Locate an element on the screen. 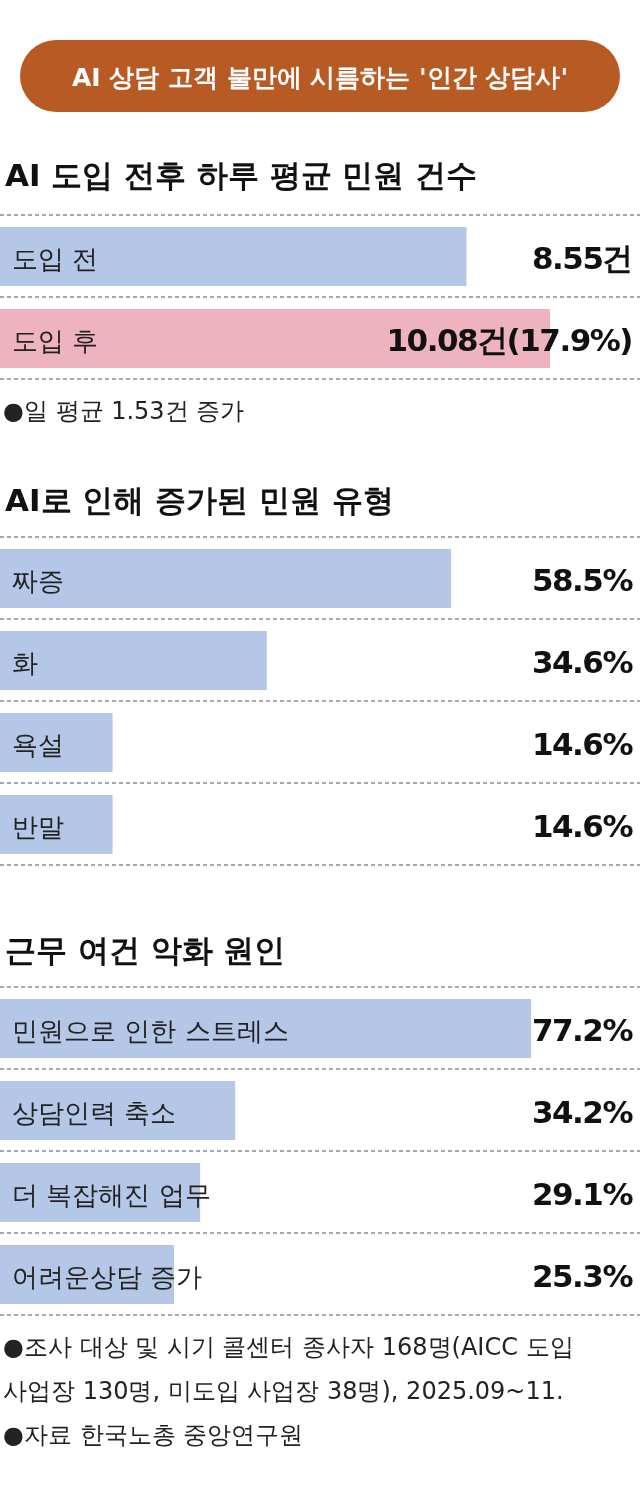  chart-title: AI 상담 고객 불만에 시름하는 '인간 상담사' is located at coordinates (320, 77).